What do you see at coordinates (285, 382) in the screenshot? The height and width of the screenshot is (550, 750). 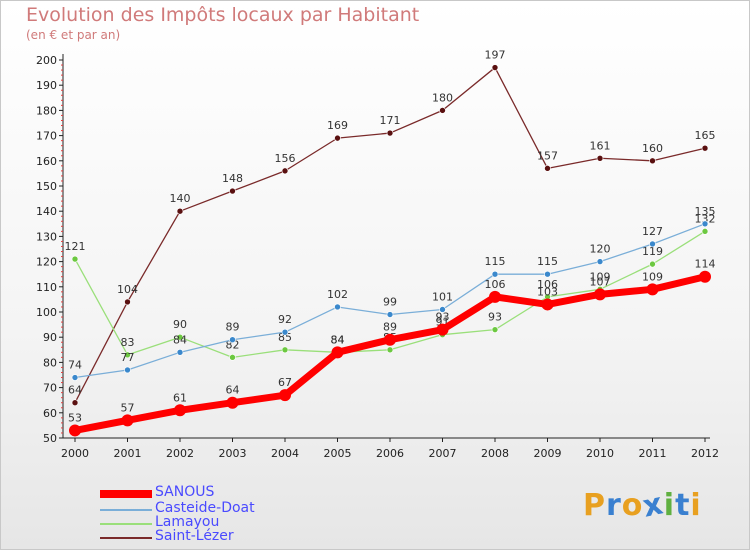 I see `data-label-sanous: 67` at bounding box center [285, 382].